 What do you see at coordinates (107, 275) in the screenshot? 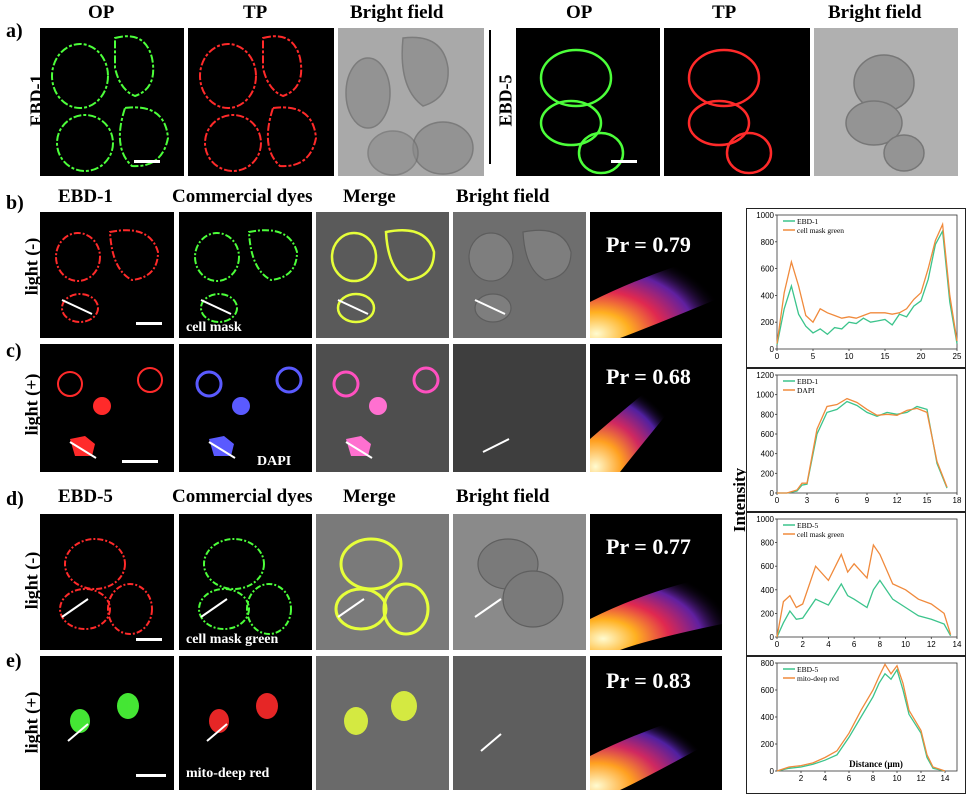
I see `panel-b-ebd1-image` at bounding box center [107, 275].